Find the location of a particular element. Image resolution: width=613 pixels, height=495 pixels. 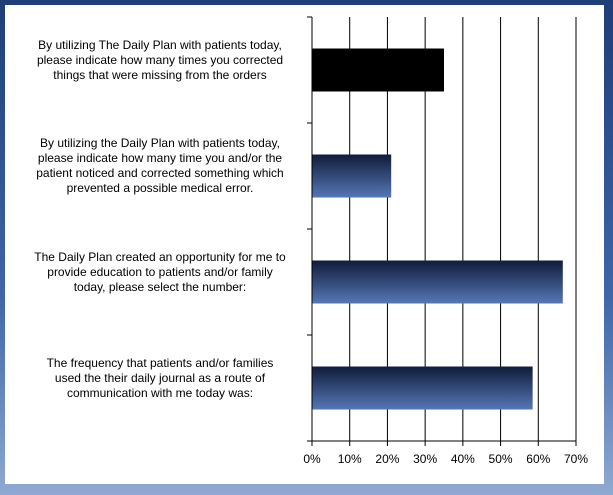

x-tick-label: 40% is located at coordinates (463, 459).